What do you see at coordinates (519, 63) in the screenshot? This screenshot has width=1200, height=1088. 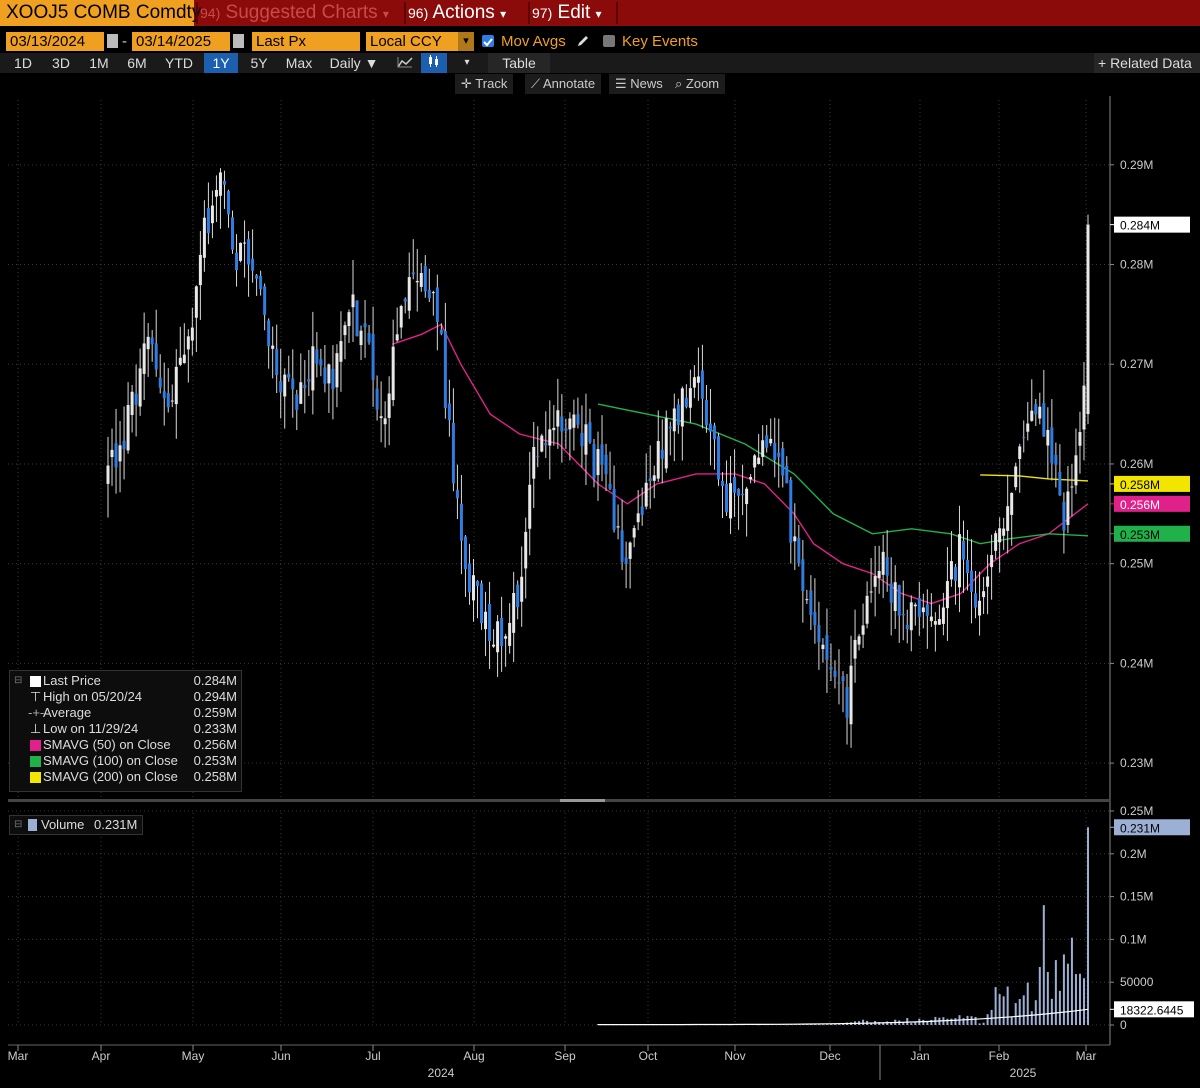 I see `table-button: Table` at bounding box center [519, 63].